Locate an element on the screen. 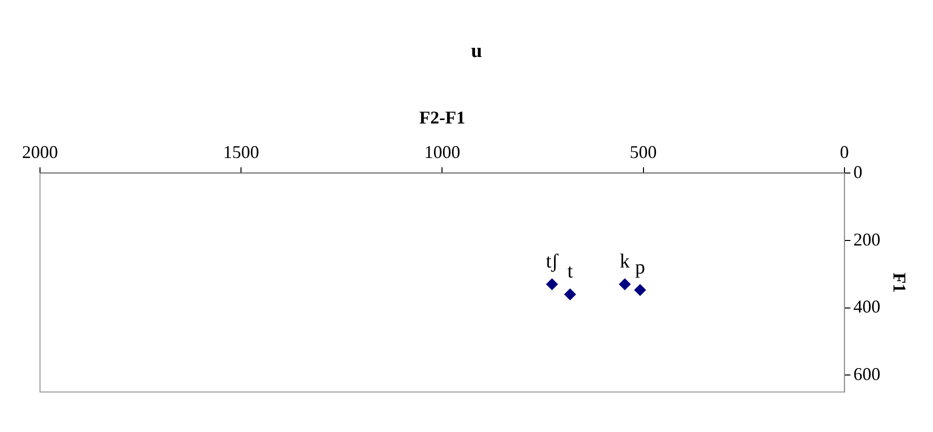 The width and height of the screenshot is (933, 432). x-tick-label: 1000 is located at coordinates (442, 152).